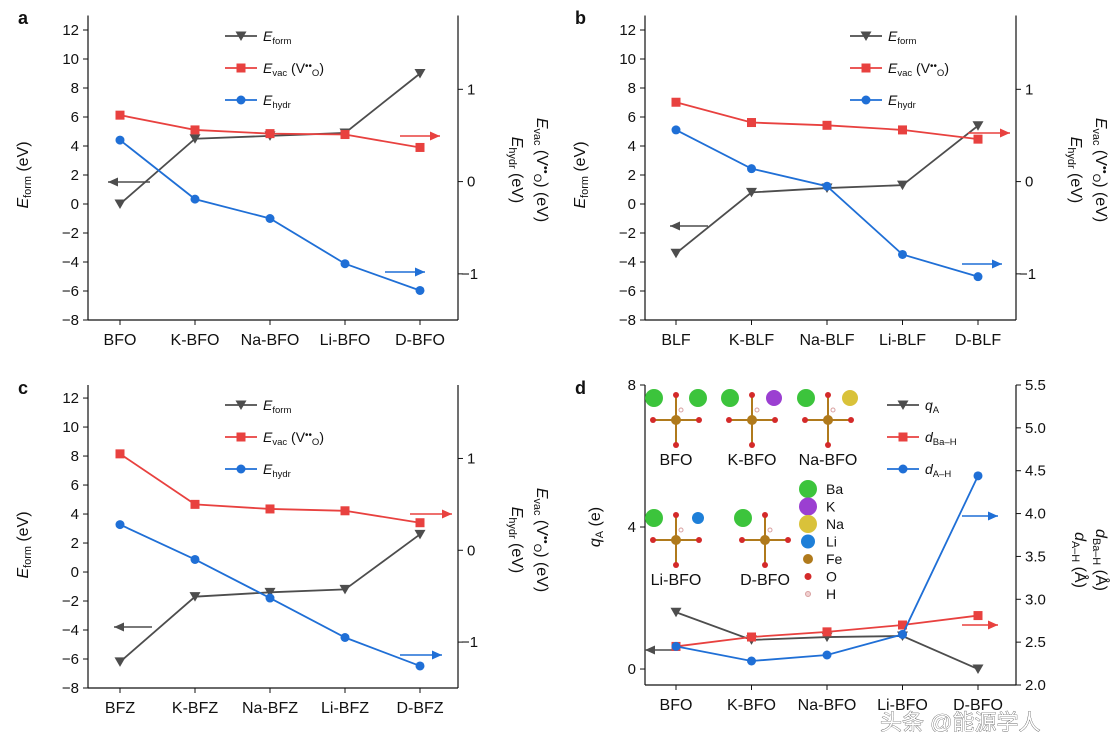 This screenshot has width=1116, height=732. Describe the element at coordinates (75, 485) in the screenshot. I see `left-tick-label: 6` at that location.